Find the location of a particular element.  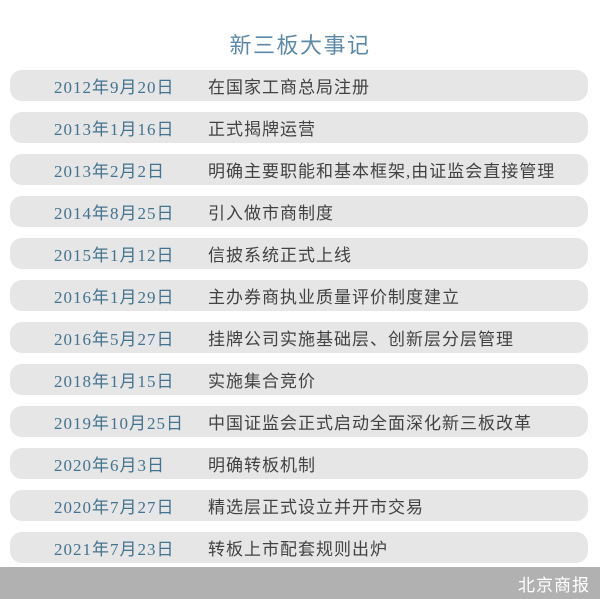

timeline-event: 正式揭牌运营 is located at coordinates (262, 129).